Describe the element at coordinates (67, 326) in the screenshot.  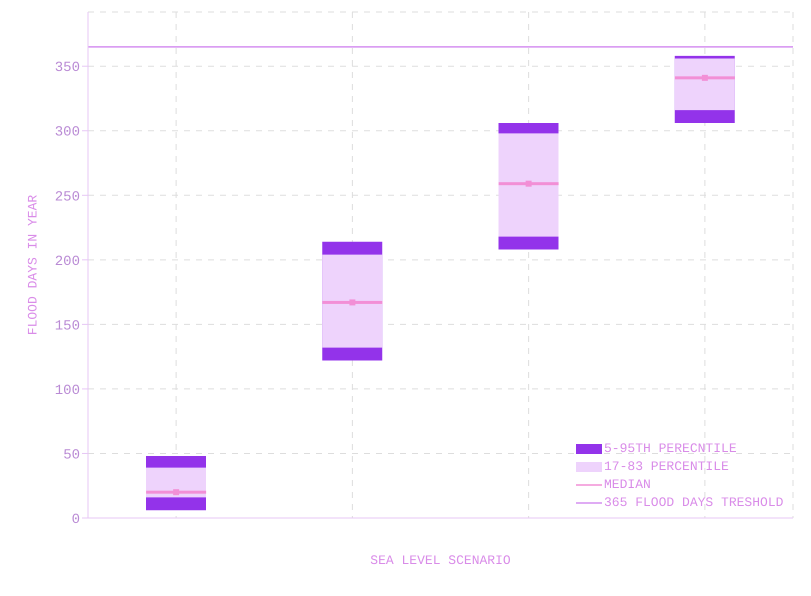
I see `y-tick-label: 150` at that location.